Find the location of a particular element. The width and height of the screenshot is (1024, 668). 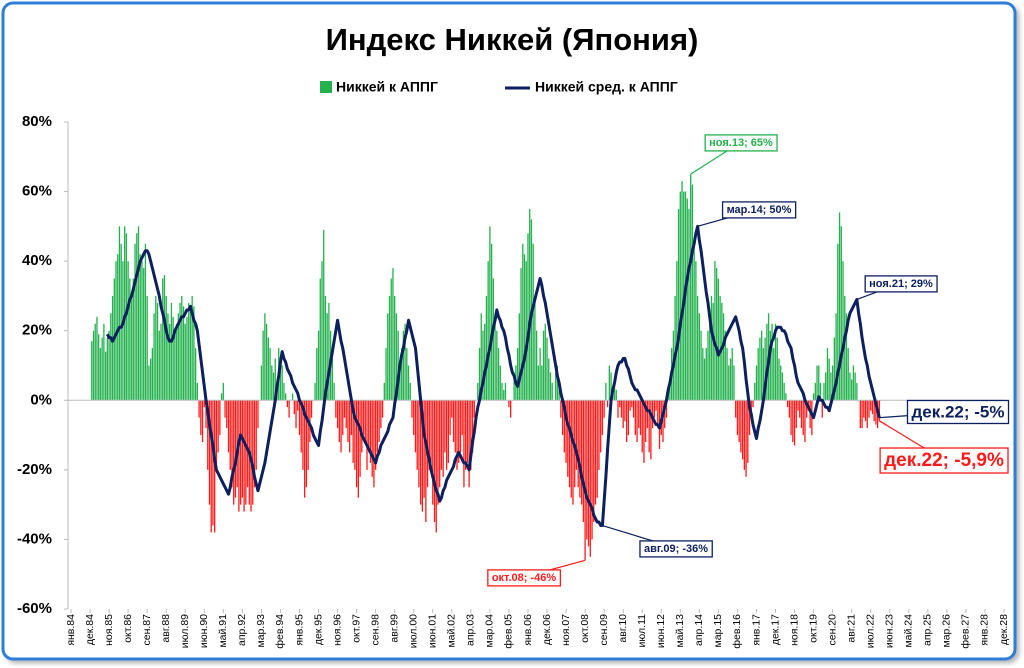

x-tick-label: апр.92 is located at coordinates (242, 630).